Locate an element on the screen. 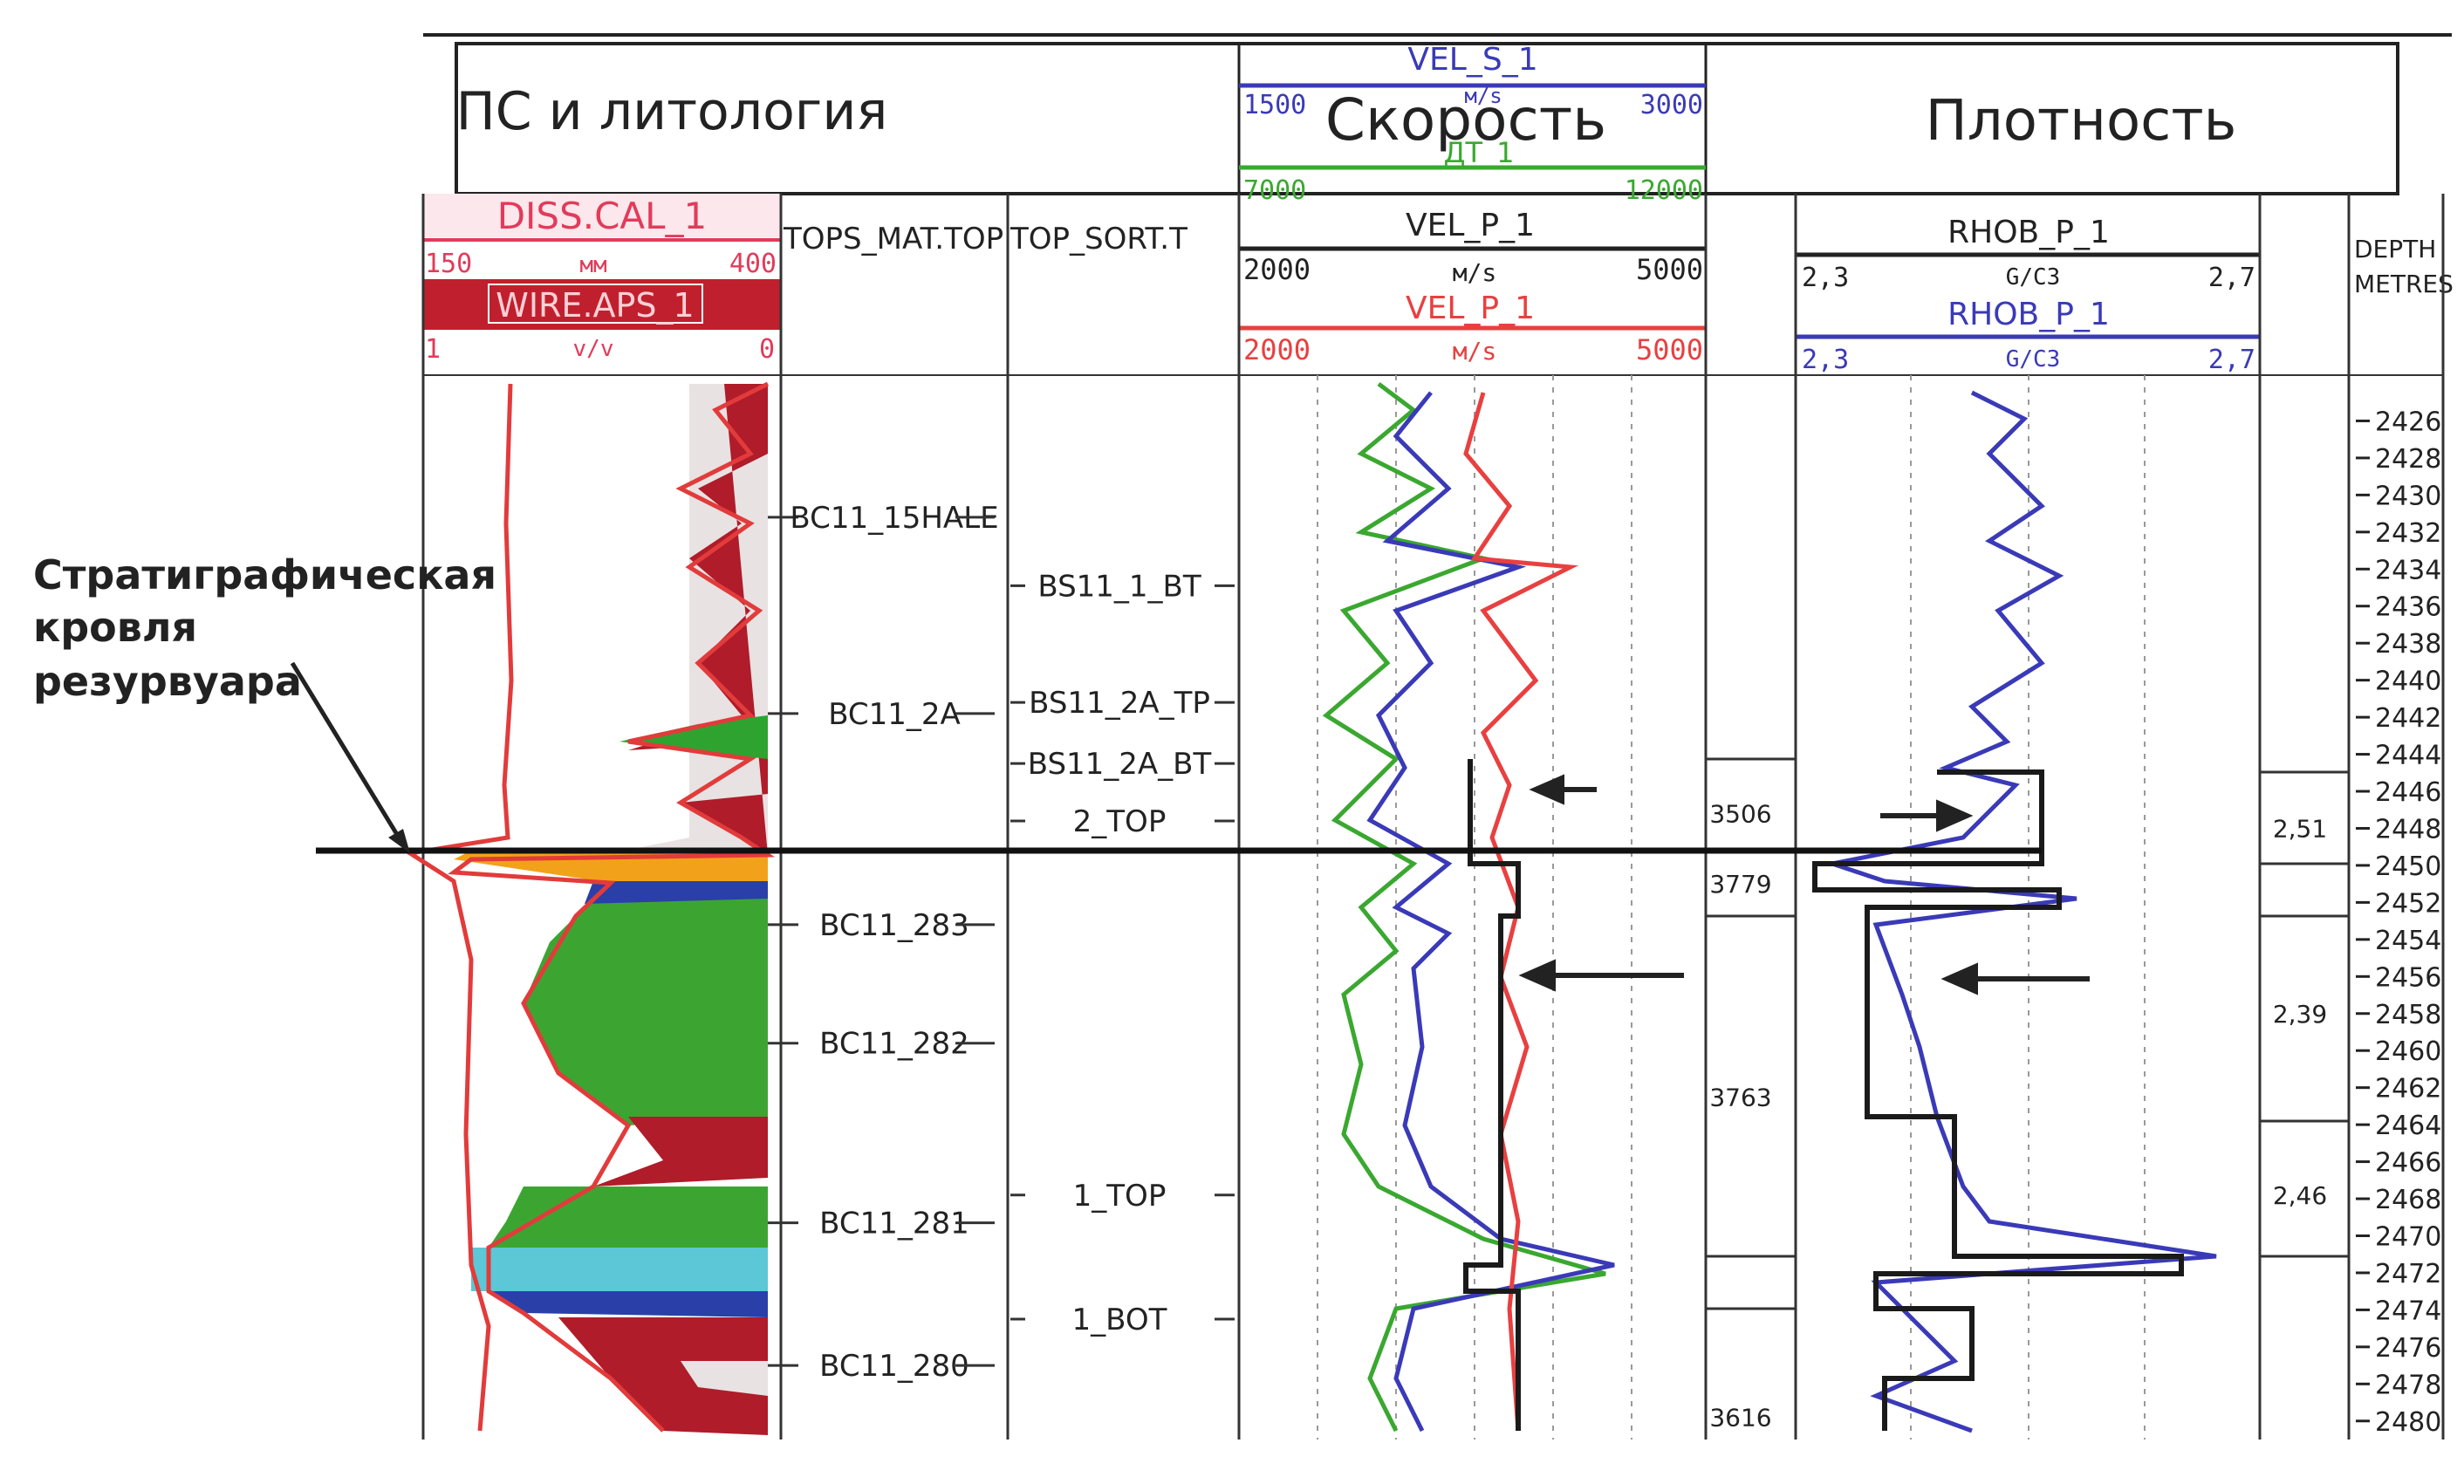  depth-tick-label: 2430 is located at coordinates (2408, 496).